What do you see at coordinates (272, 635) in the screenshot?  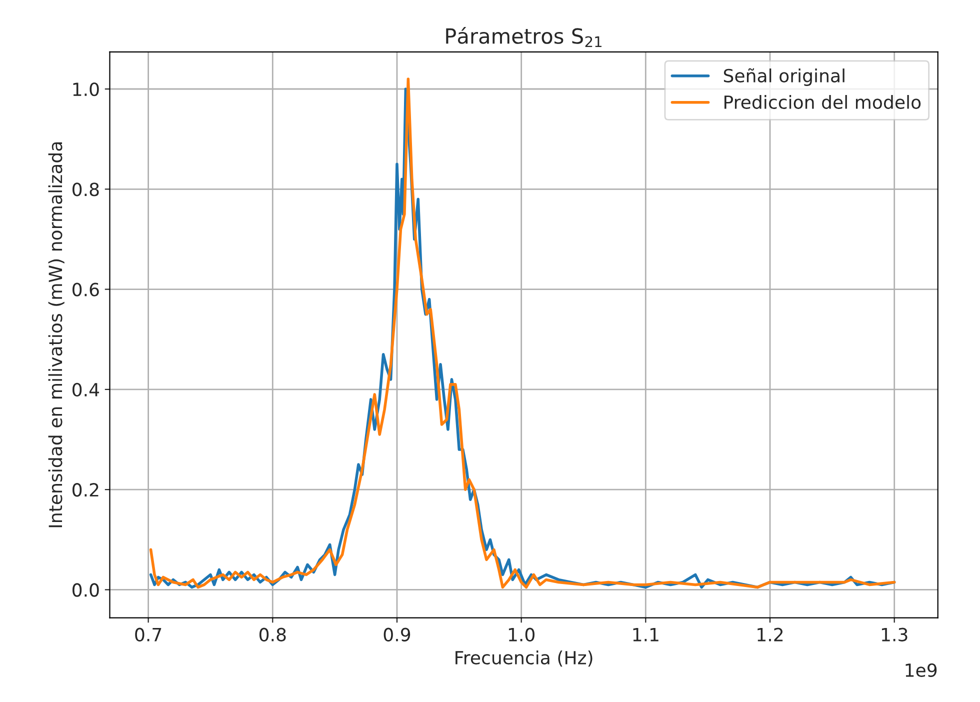 I see `x-tick-label: 0.8` at bounding box center [272, 635].